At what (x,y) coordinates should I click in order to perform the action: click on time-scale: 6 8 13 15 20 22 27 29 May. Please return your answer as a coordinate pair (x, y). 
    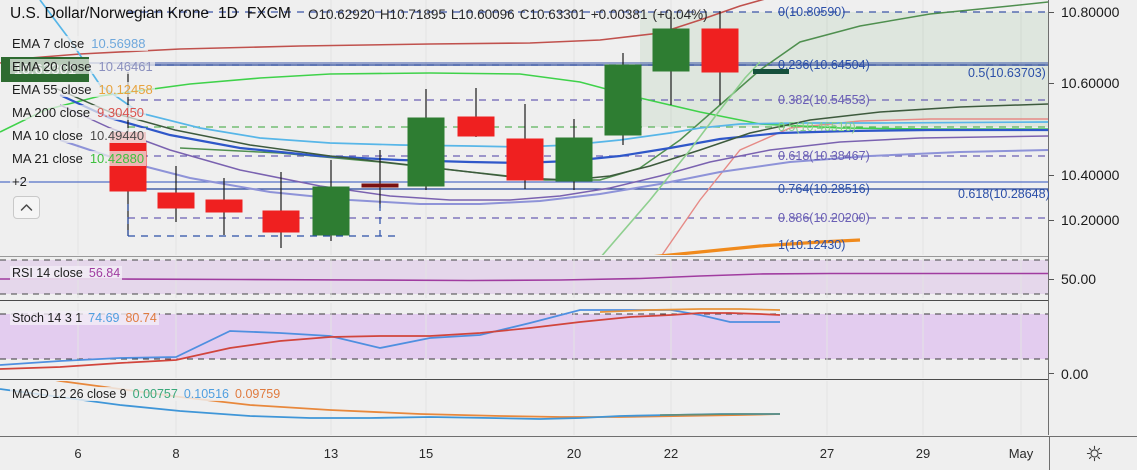
    Looking at the image, I should click on (568, 453).